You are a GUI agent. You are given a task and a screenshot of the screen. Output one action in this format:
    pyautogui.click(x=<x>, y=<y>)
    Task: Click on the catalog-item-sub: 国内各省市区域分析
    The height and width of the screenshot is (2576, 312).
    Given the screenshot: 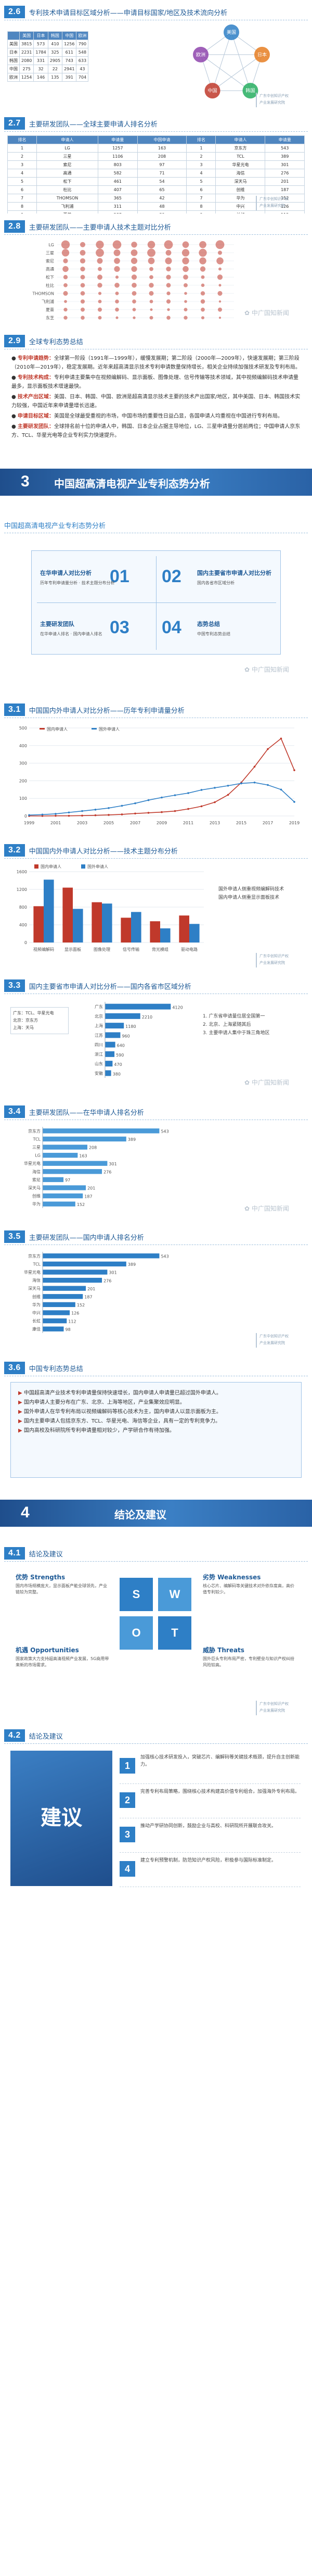 What is the action you would take?
    pyautogui.click(x=216, y=583)
    